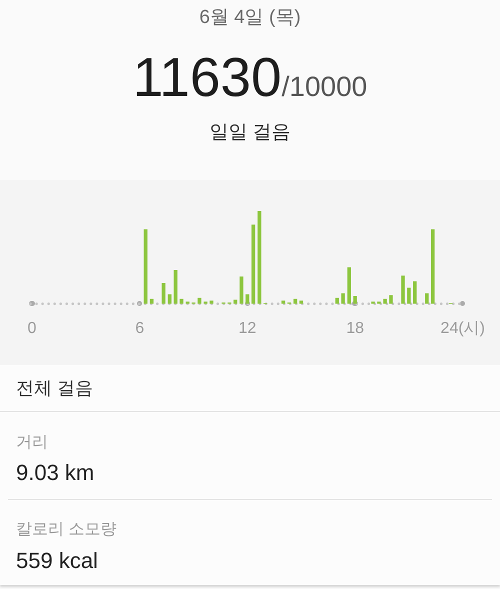 Image resolution: width=500 pixels, height=589 pixels. Describe the element at coordinates (32, 328) in the screenshot. I see `x-tick-label: 0` at that location.